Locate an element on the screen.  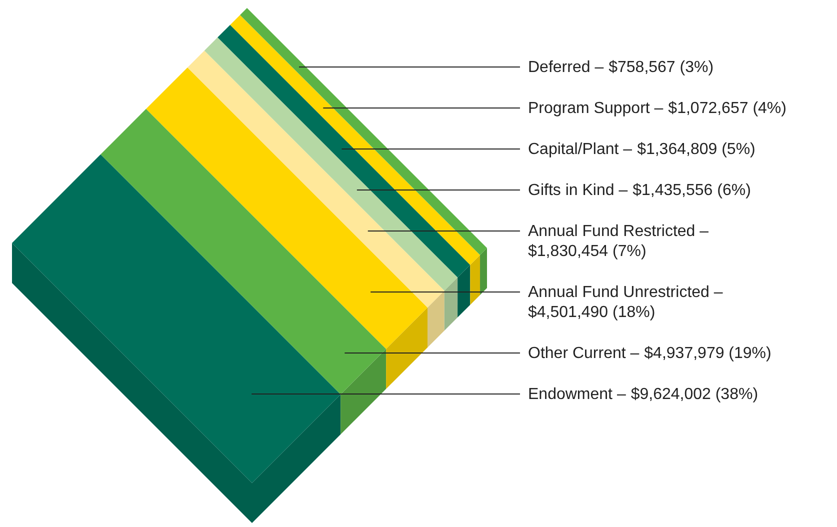
data-label: $1,435,556 (6%) is located at coordinates (691, 190).